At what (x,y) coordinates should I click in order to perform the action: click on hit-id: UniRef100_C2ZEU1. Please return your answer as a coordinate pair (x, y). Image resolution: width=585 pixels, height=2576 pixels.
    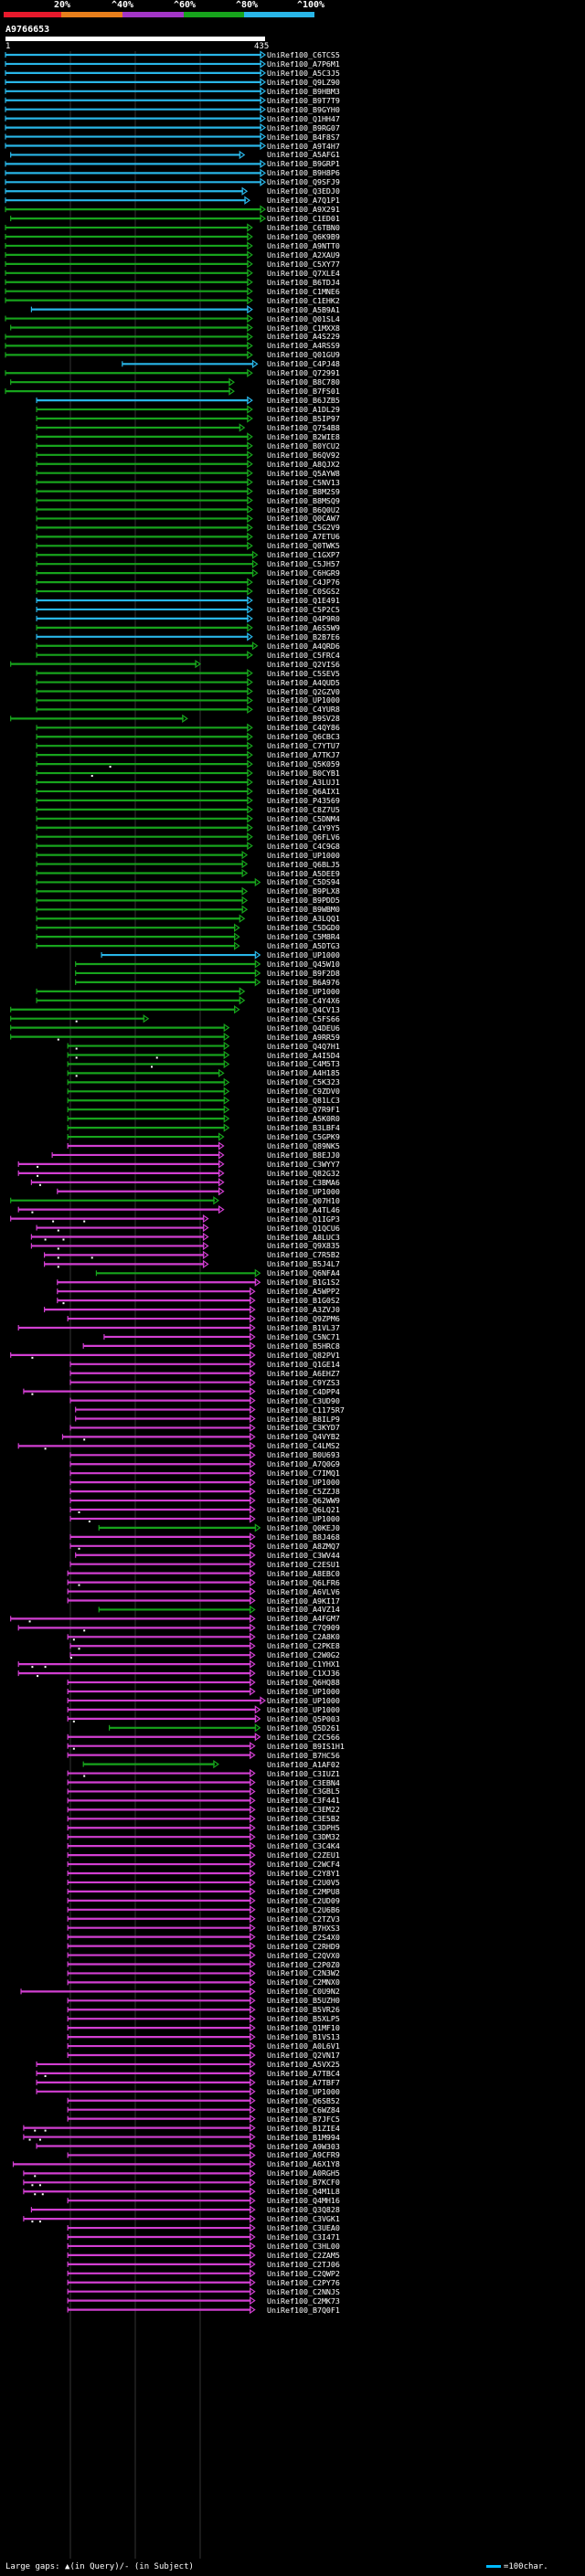
    Looking at the image, I should click on (303, 1855).